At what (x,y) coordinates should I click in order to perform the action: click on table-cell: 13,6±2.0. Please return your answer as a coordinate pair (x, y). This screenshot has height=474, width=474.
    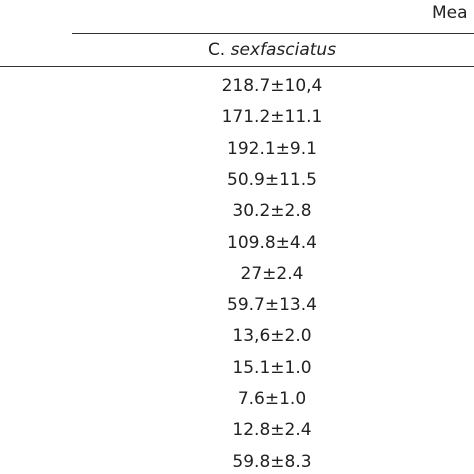
    Looking at the image, I should click on (272, 336).